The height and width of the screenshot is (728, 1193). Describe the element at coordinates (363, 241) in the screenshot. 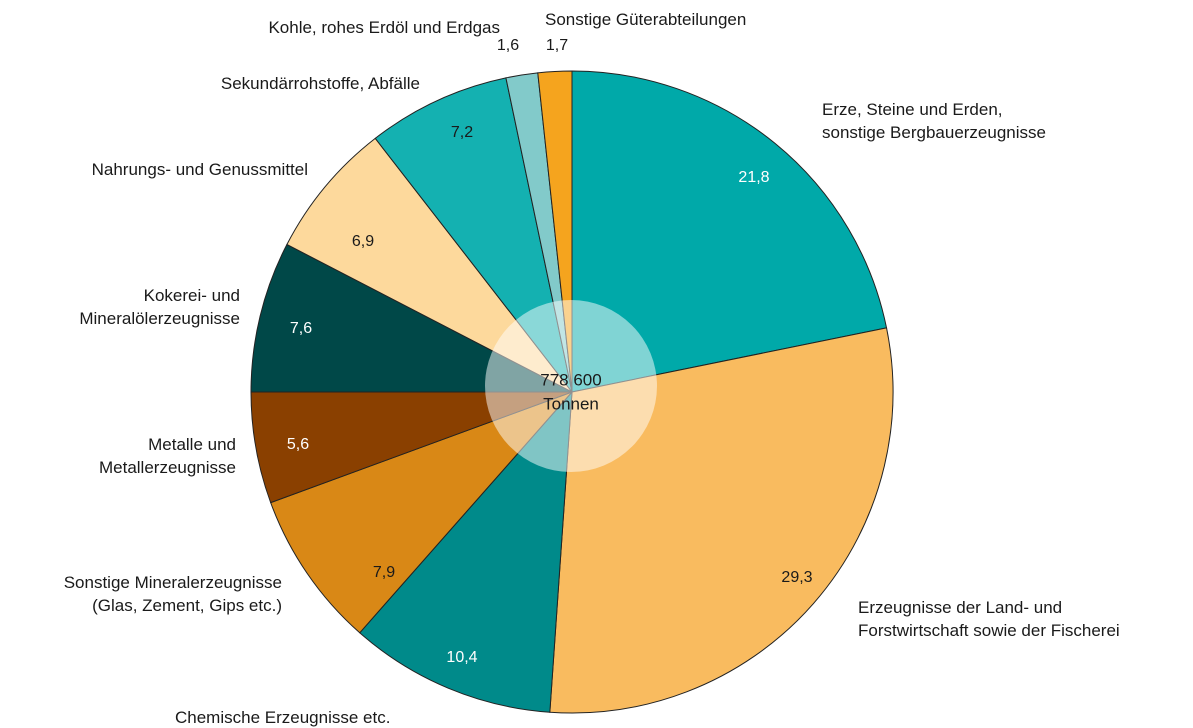

I see `value-label: 6,9` at that location.